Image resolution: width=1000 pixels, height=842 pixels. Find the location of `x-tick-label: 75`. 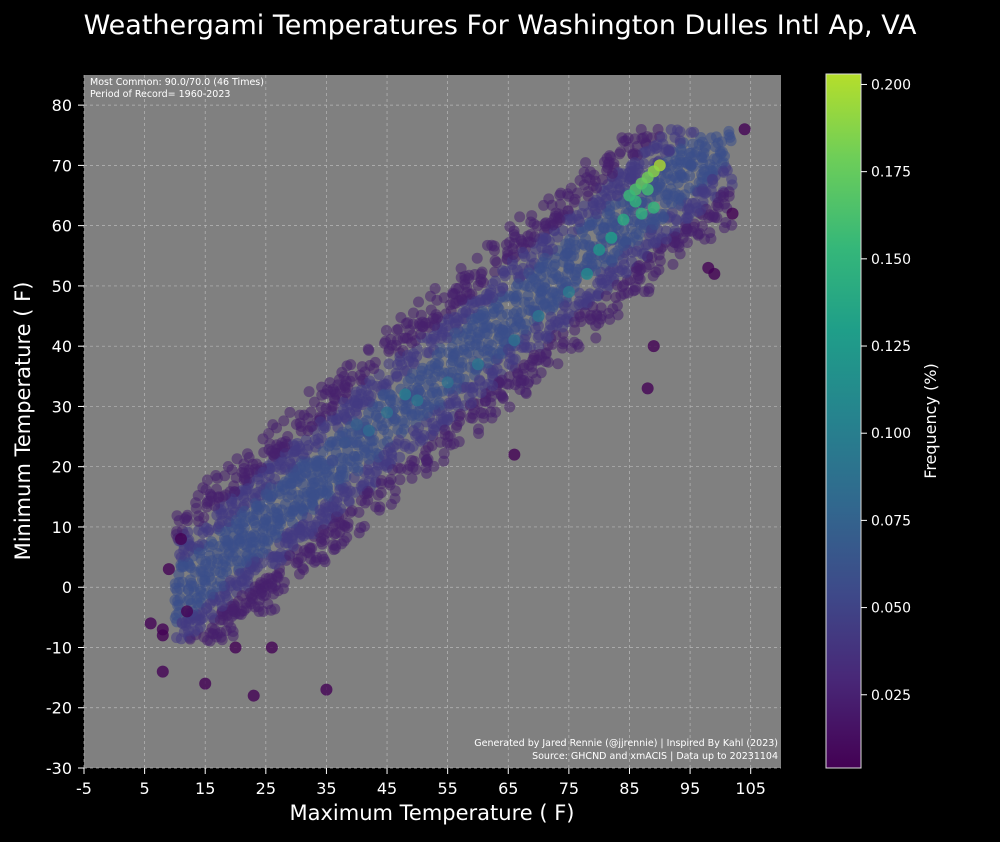

x-tick-label: 75 is located at coordinates (569, 788).